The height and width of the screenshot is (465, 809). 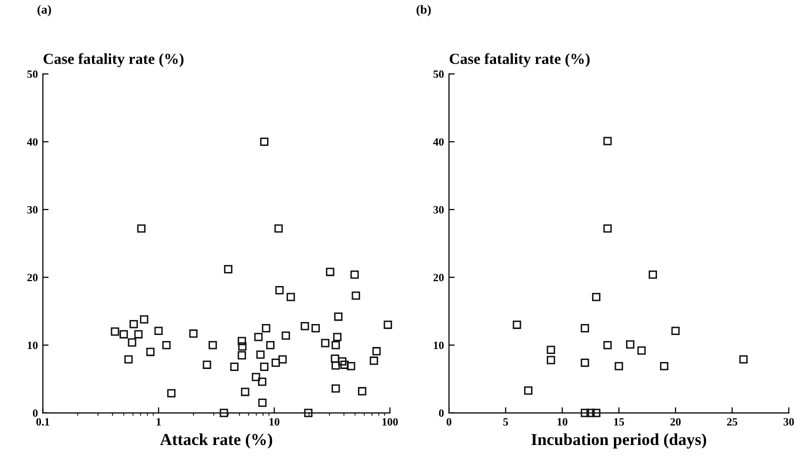 I want to click on x-tick-label: 25, so click(x=732, y=422).